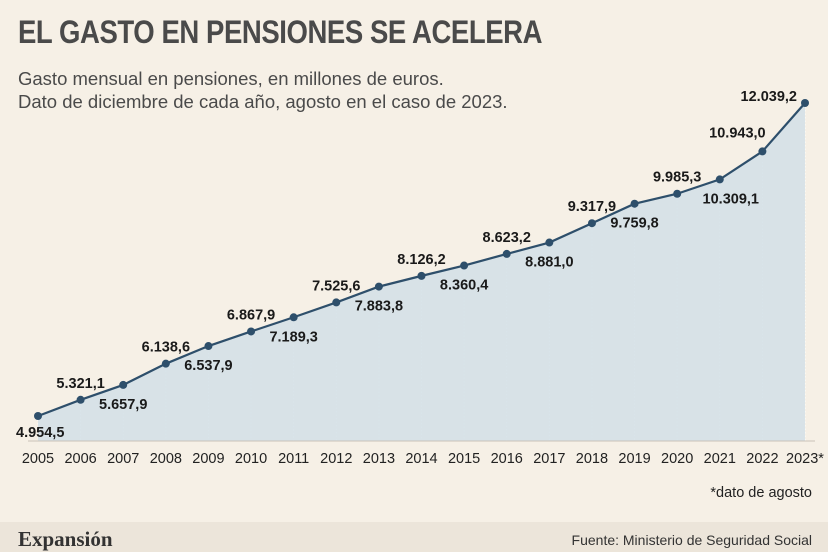 The width and height of the screenshot is (828, 552). Describe the element at coordinates (719, 179) in the screenshot. I see `data-point-2021` at that location.